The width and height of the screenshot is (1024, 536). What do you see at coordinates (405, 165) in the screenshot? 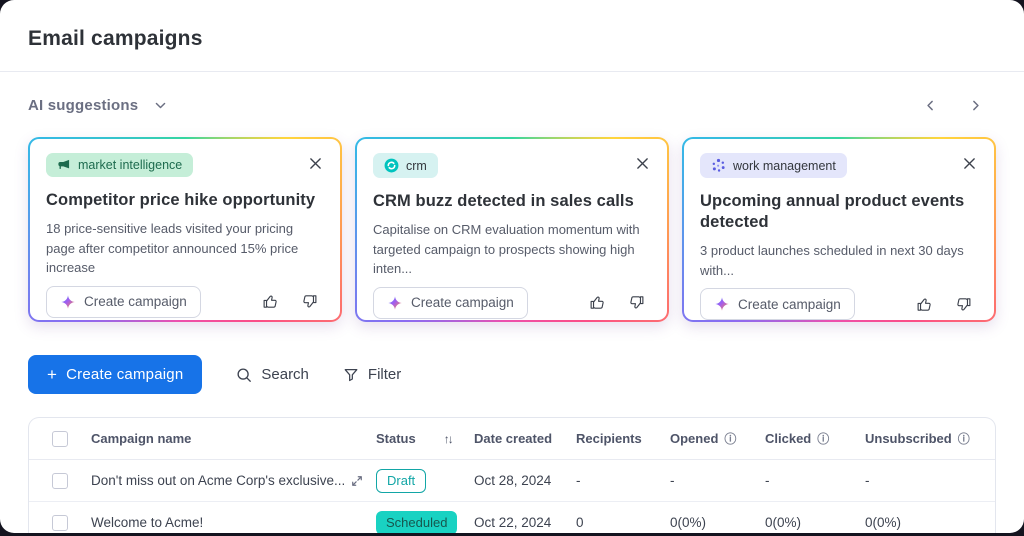
I see `tag-crm: crm` at bounding box center [405, 165].